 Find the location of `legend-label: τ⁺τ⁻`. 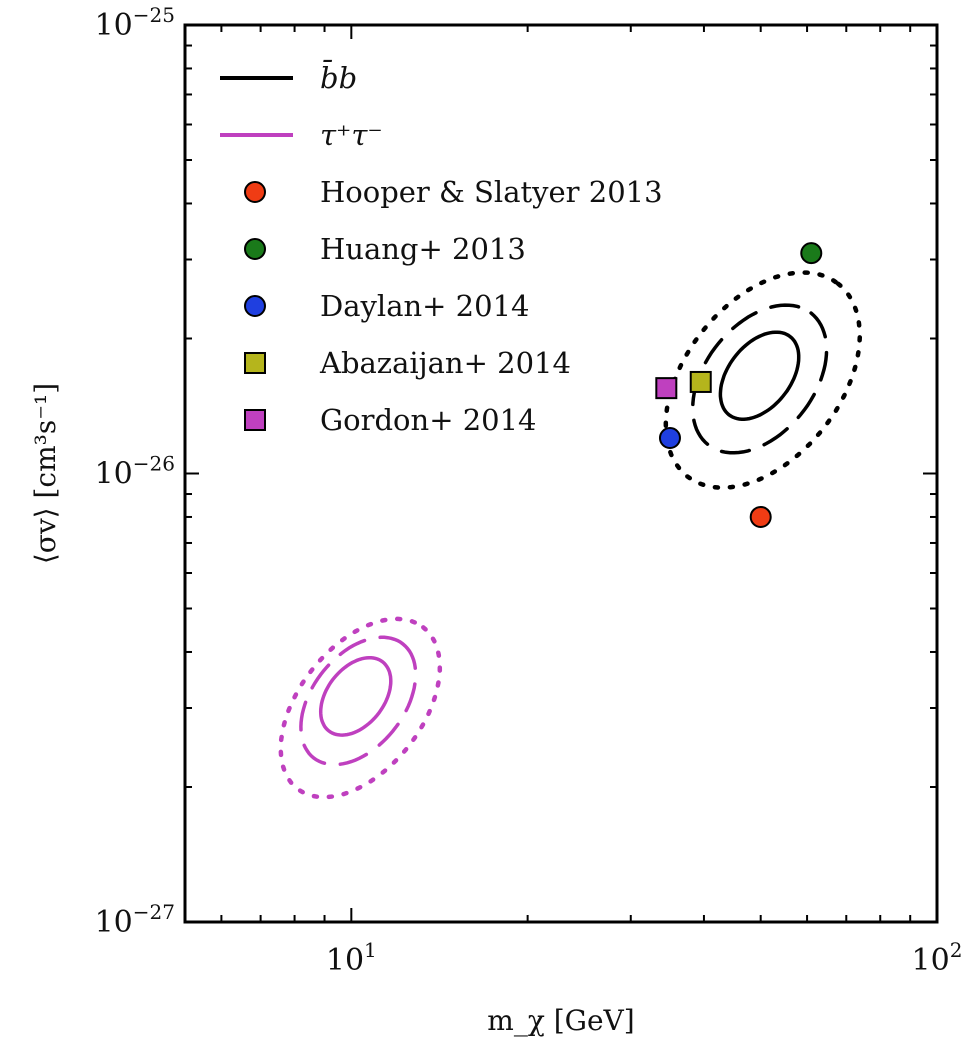

legend-label: τ⁺τ⁻ is located at coordinates (351, 135).